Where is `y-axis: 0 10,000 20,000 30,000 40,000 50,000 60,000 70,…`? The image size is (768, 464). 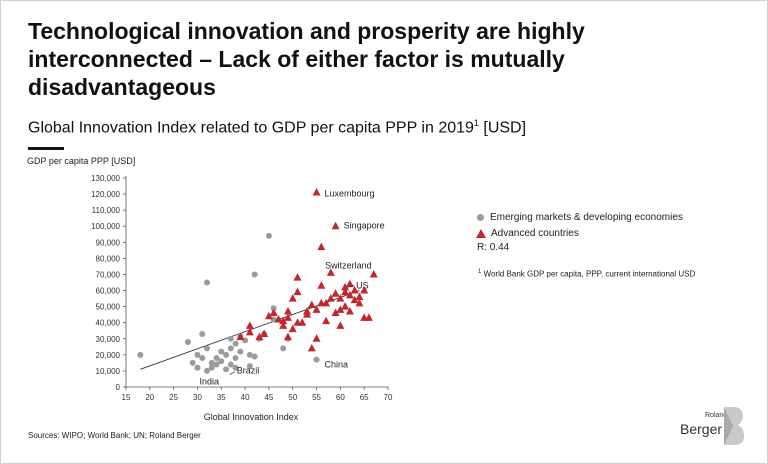 y-axis: 0 10,000 20,000 30,000 40,000 50,000 60,000 70,… is located at coordinates (109, 283).